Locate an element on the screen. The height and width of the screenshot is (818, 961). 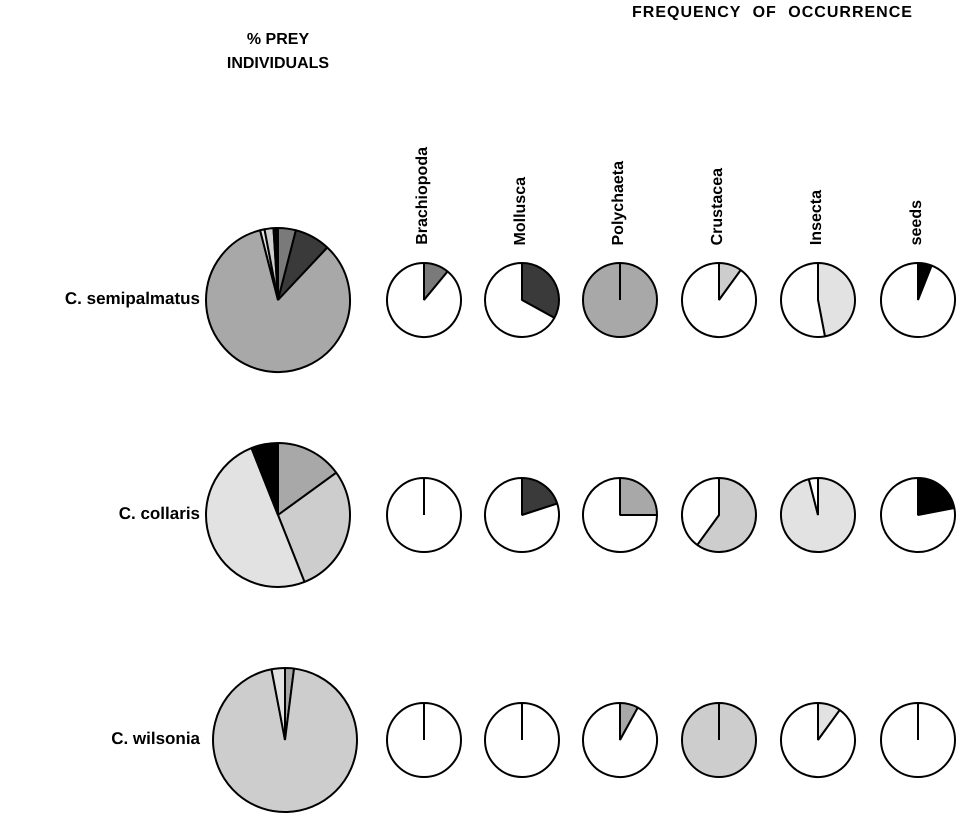
chart-title: seeds is located at coordinates (917, 222).